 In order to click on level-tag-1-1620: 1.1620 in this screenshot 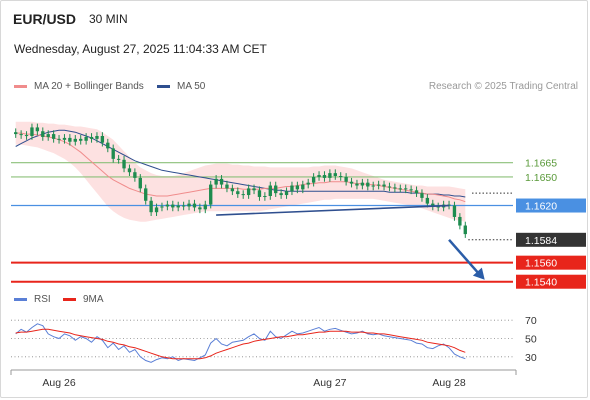, I will do `click(541, 207)`.